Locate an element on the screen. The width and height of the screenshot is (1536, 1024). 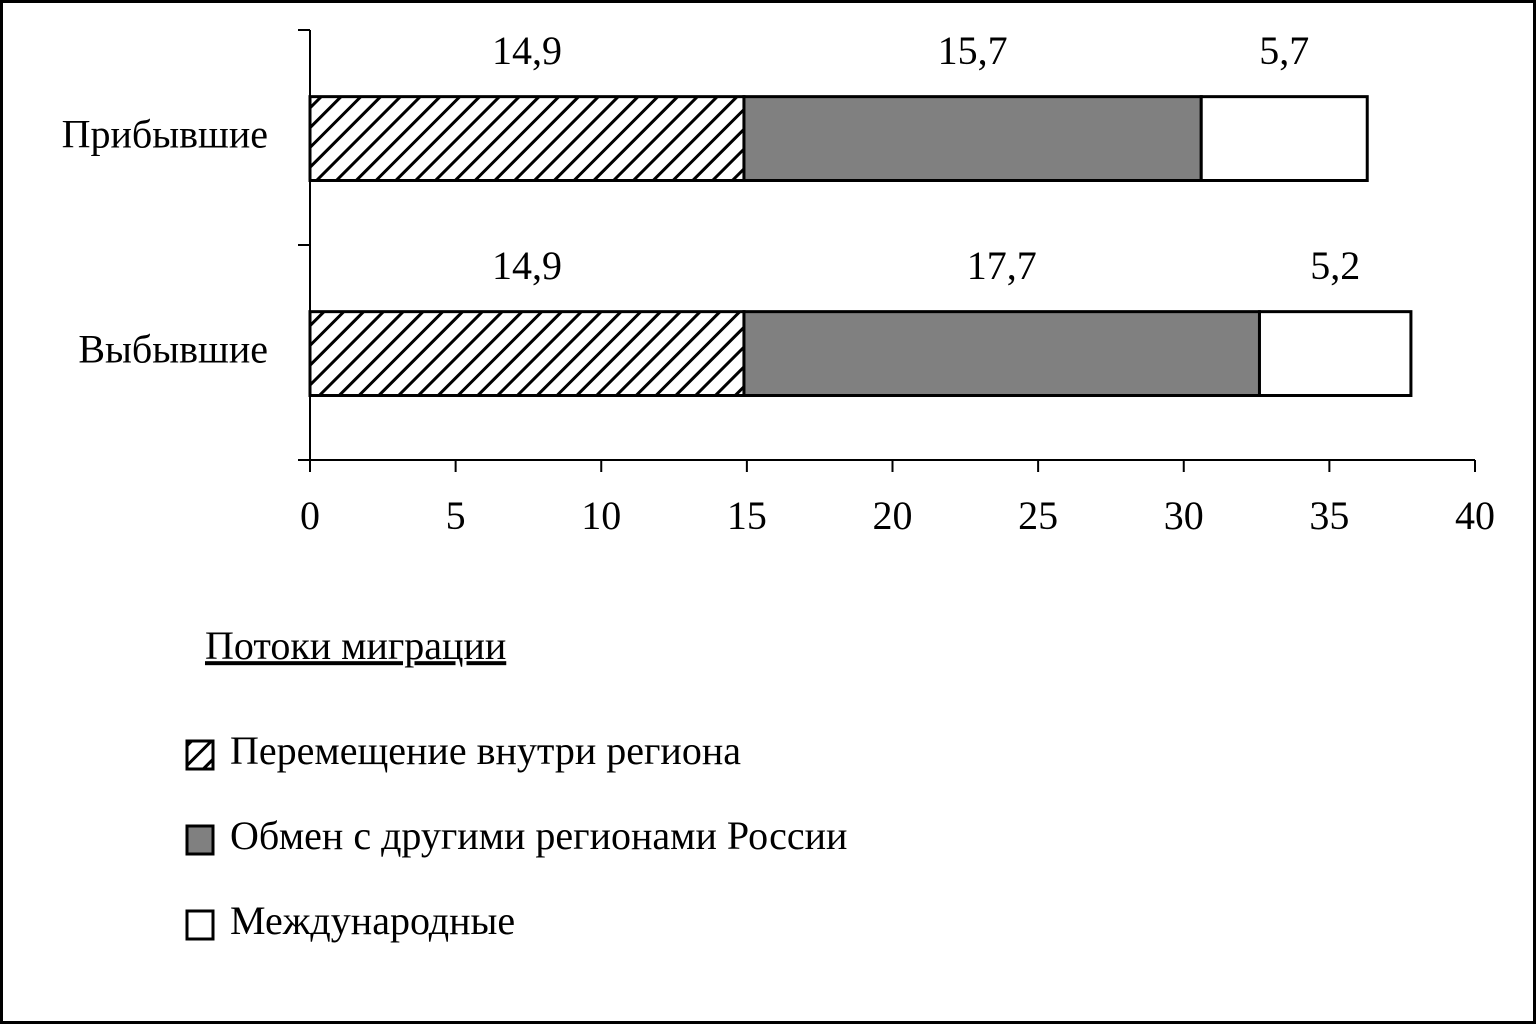
x-tick-label: 25 is located at coordinates (1038, 515).